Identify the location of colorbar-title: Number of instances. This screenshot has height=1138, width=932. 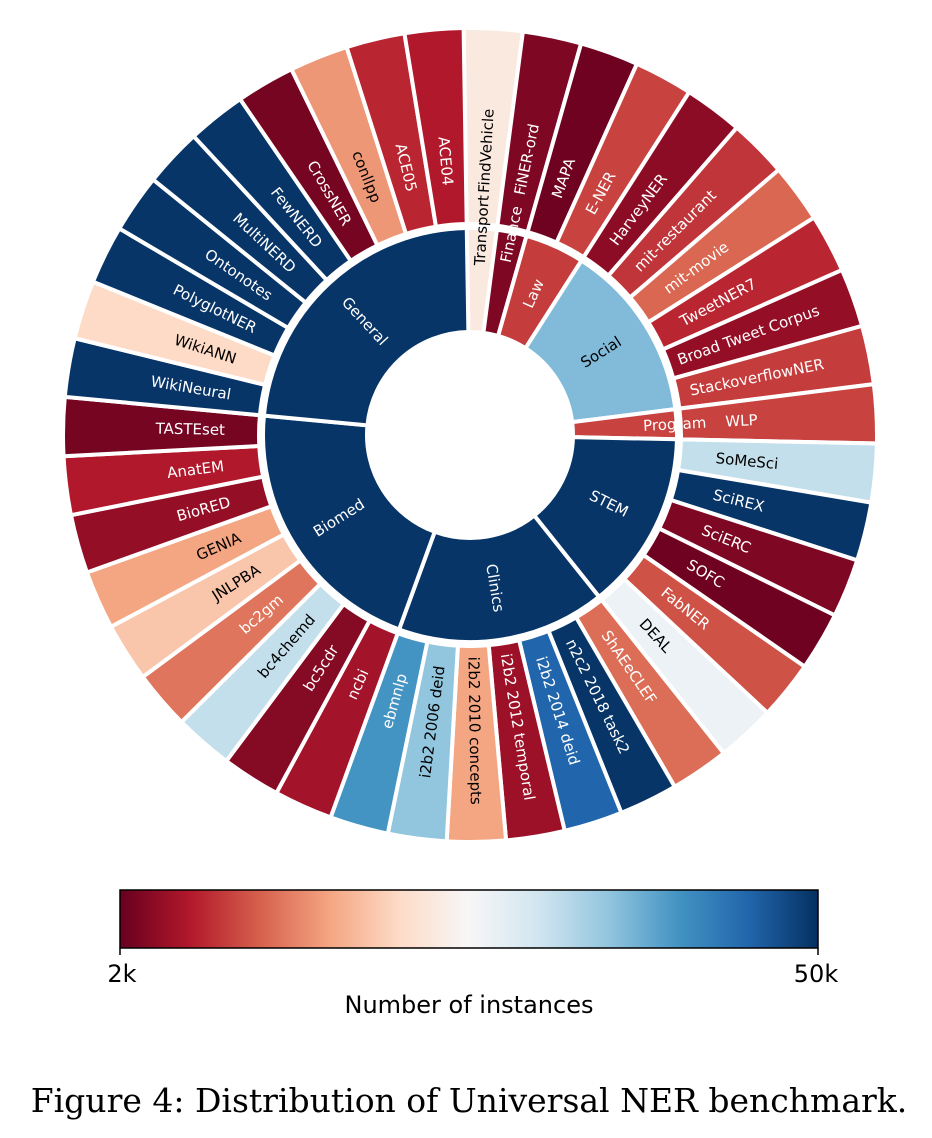
(469, 1005).